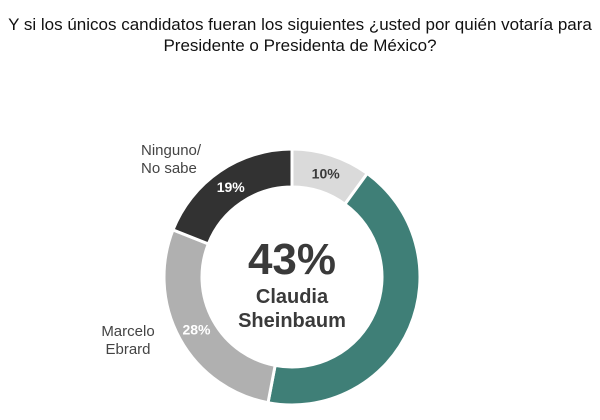 The image size is (600, 420). What do you see at coordinates (196, 330) in the screenshot?
I see `slice-label-marcelo-ebrard: 28%` at bounding box center [196, 330].